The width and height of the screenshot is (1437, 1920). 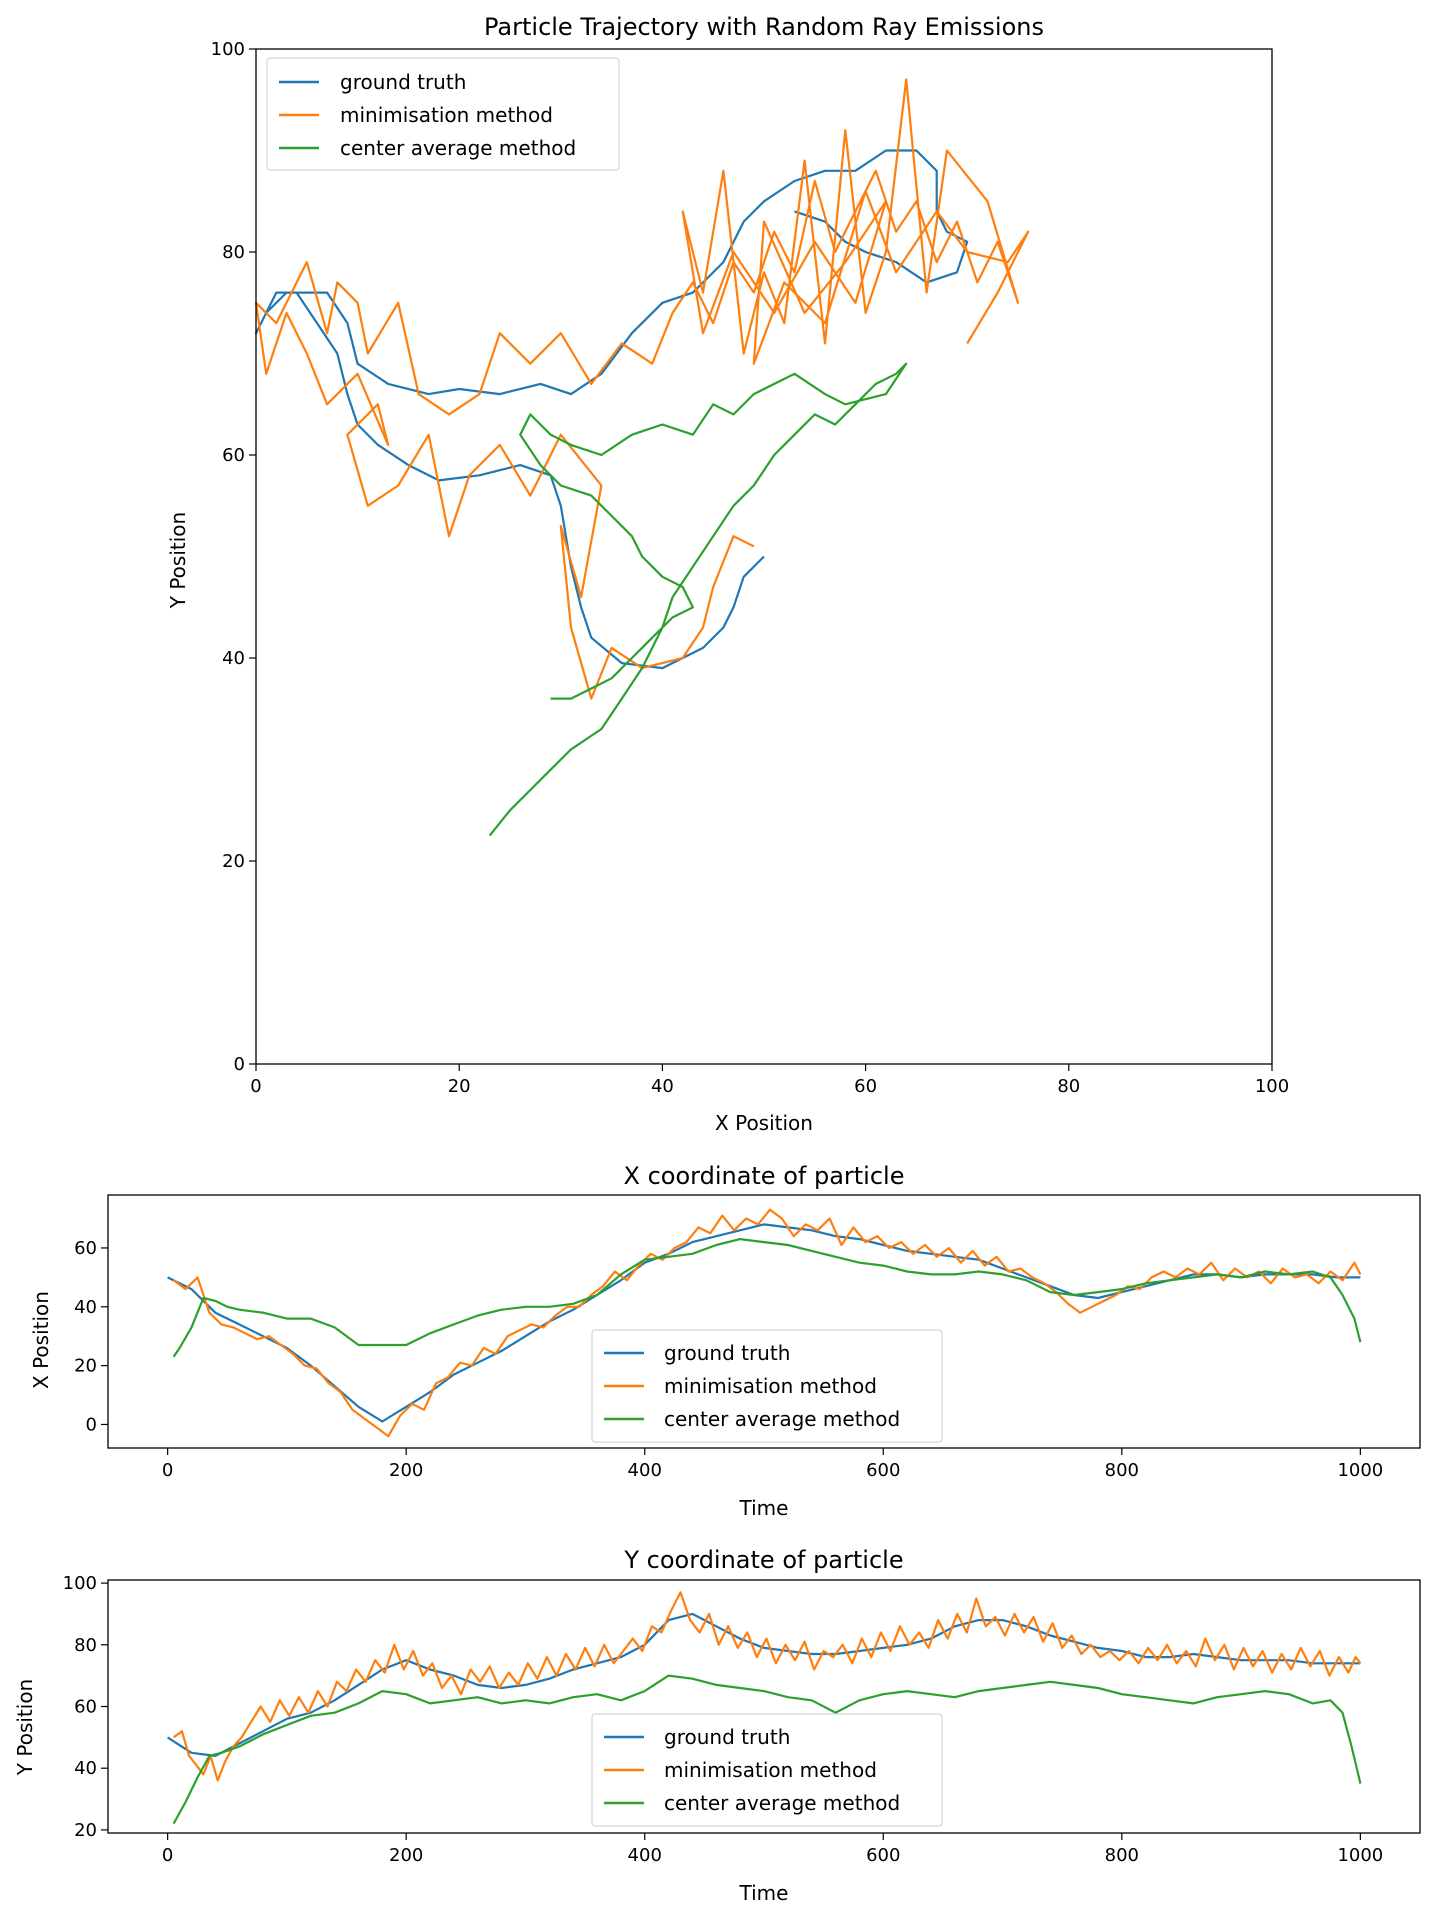 What do you see at coordinates (764, 1893) in the screenshot?
I see `ycoord-xlabel: Time` at bounding box center [764, 1893].